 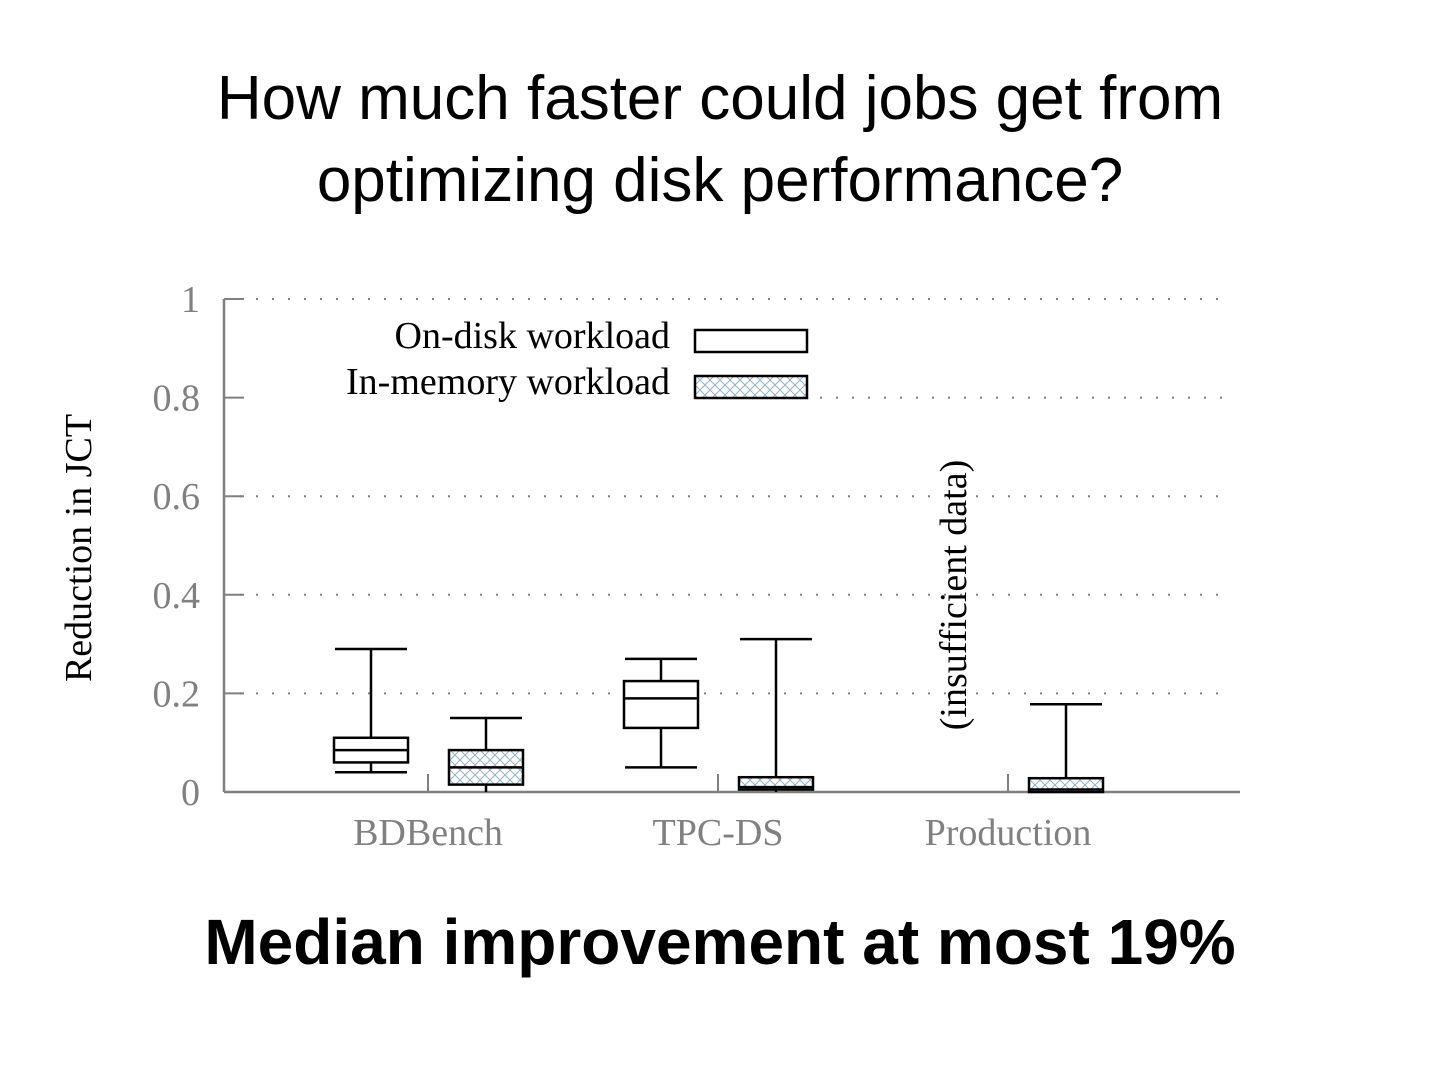 I want to click on footer-takeaway: Median improvement at most 19%, so click(x=720, y=942).